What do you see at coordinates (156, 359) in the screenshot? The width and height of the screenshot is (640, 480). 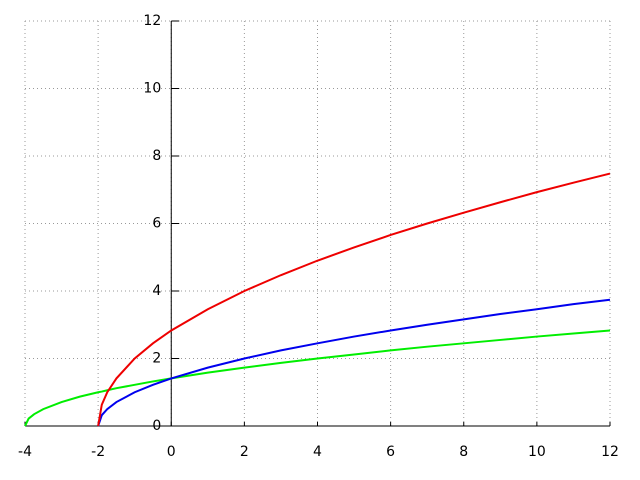 I see `y-tick-label: 2` at bounding box center [156, 359].